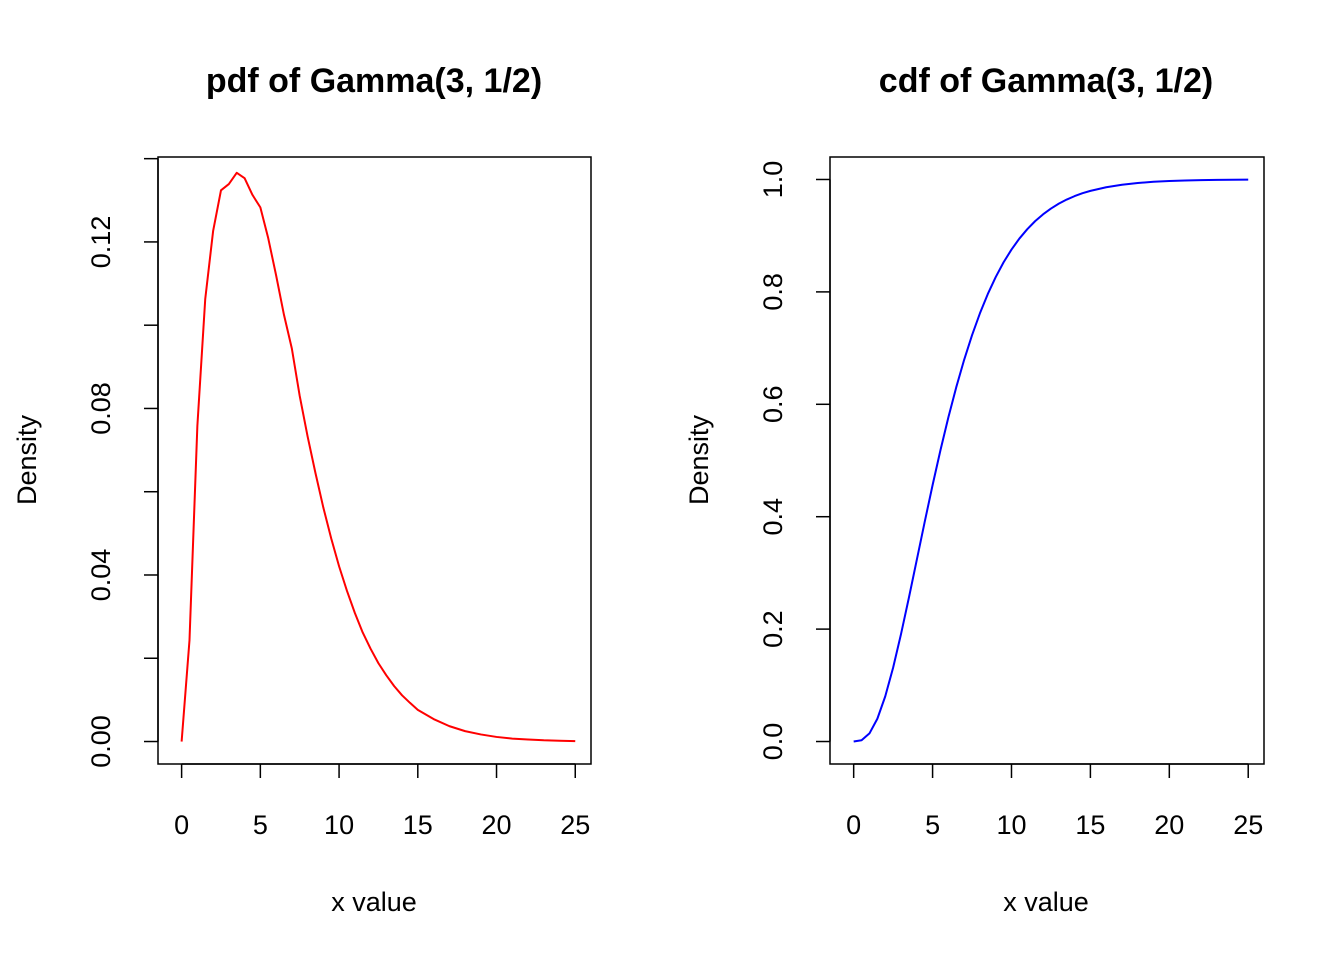 The height and width of the screenshot is (965, 1344). What do you see at coordinates (853, 825) in the screenshot?
I see `cdf-x-tick-label: 0` at bounding box center [853, 825].